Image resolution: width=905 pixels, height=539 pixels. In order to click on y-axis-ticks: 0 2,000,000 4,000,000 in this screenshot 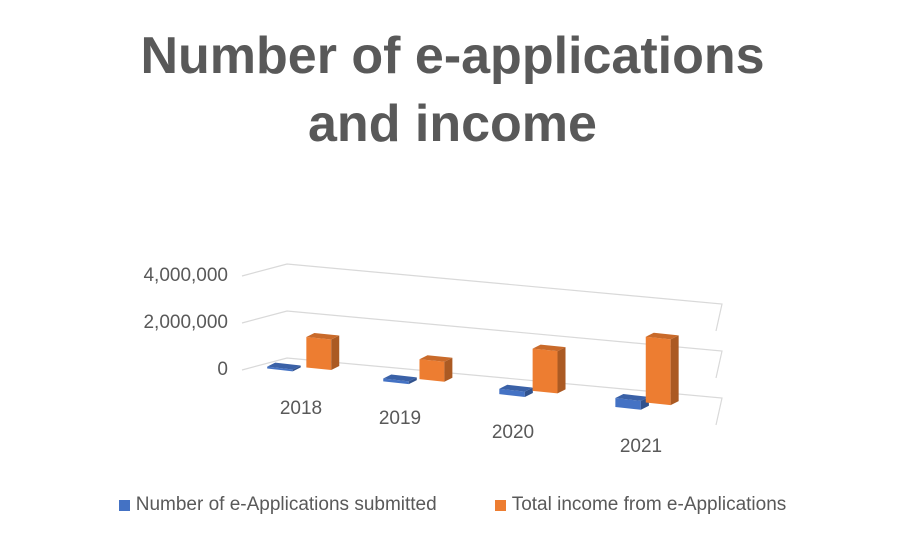, I will do `click(185, 322)`.